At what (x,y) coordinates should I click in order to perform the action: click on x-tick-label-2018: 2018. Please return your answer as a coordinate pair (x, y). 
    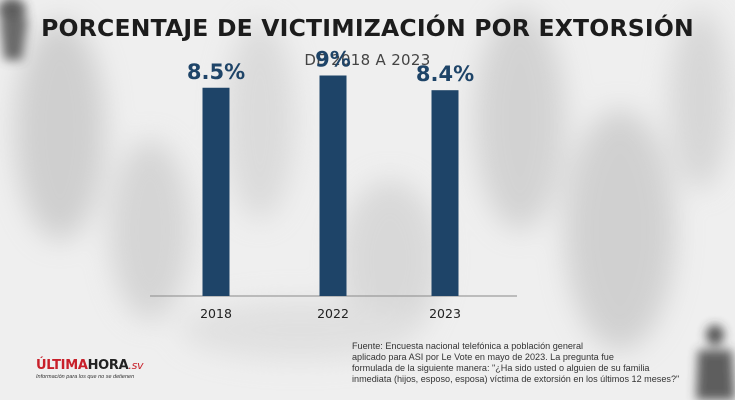
    Looking at the image, I should click on (216, 313).